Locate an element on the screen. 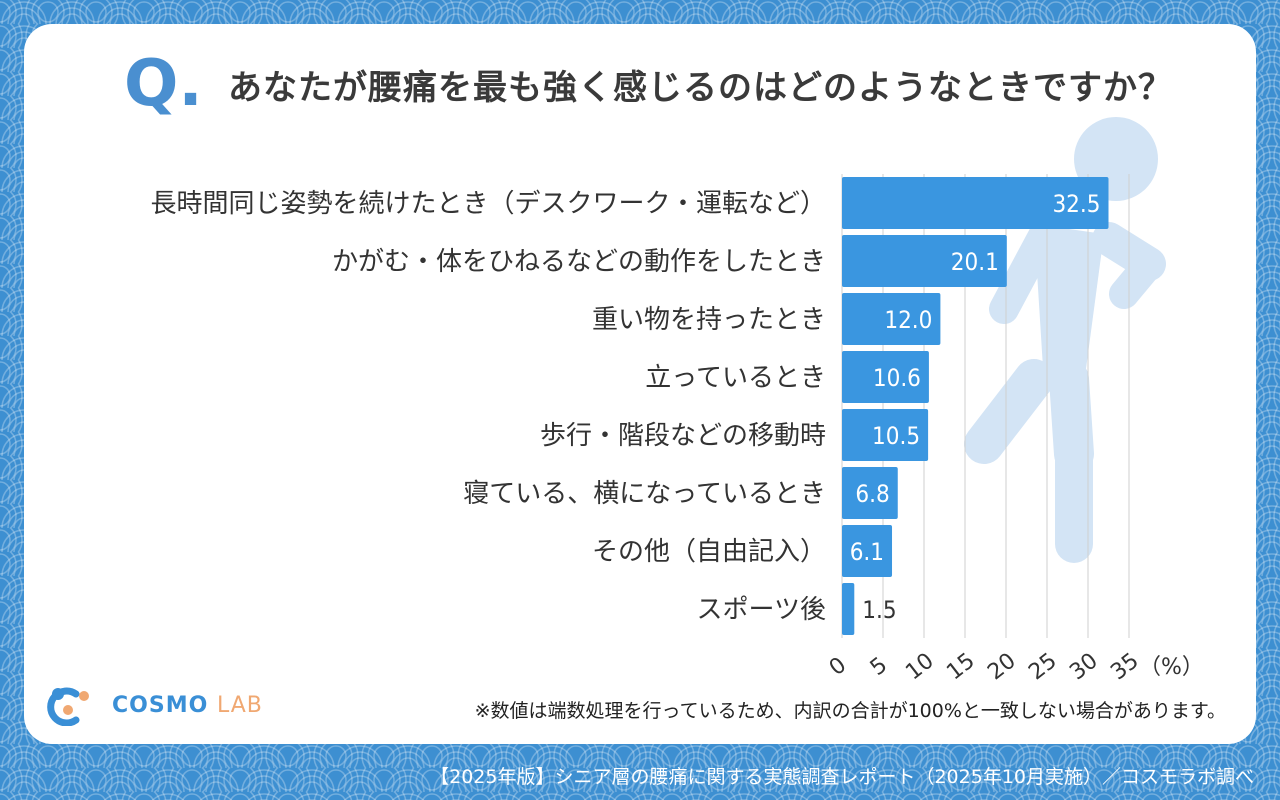  logo-mark-icon is located at coordinates (68, 706).